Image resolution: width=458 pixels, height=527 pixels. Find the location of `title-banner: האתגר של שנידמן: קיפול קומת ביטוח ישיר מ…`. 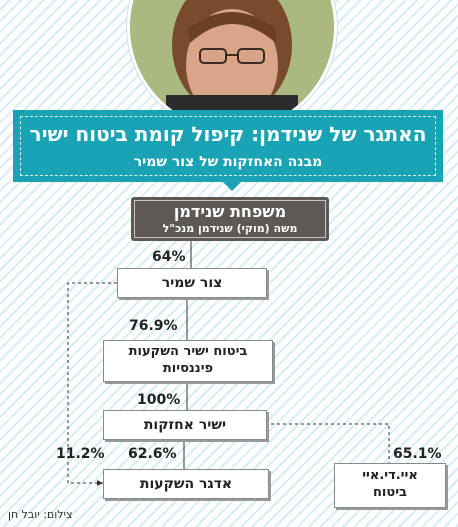

title-banner: האתגר של שנידמן: קיפול קומת ביטוח ישיר מ… is located at coordinates (228, 146).